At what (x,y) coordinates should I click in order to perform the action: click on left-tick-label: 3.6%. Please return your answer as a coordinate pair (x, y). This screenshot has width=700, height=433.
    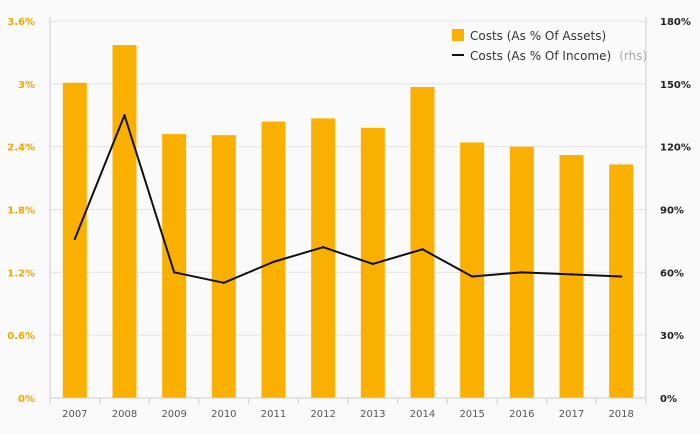
    Looking at the image, I should click on (21, 22).